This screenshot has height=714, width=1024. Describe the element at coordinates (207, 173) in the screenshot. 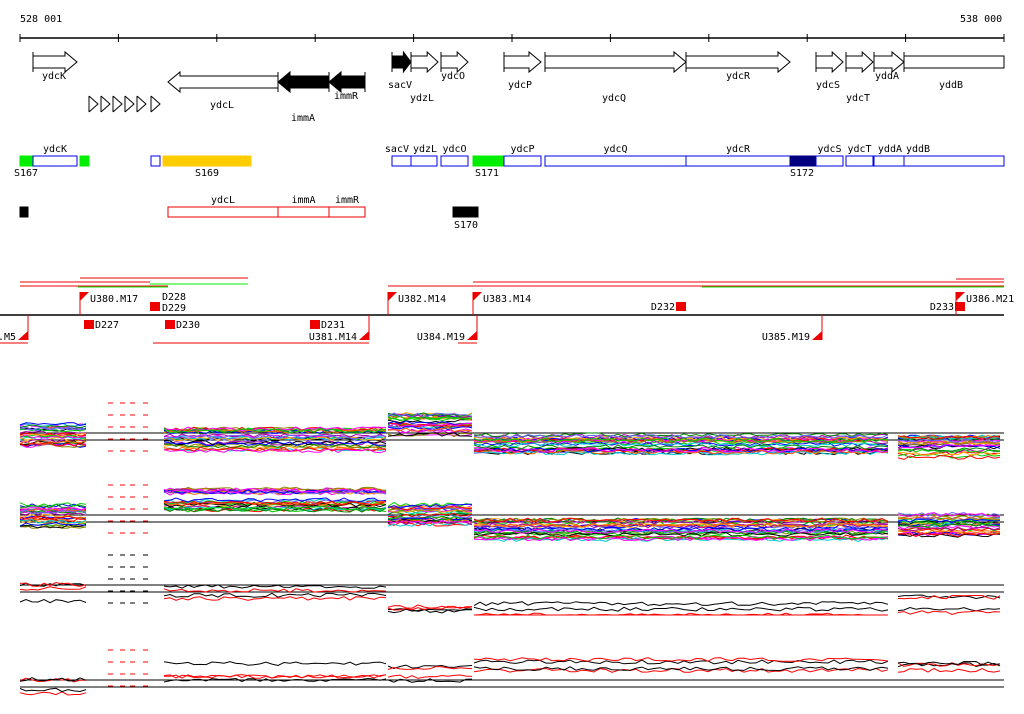

I see `segment-label: S169` at that location.